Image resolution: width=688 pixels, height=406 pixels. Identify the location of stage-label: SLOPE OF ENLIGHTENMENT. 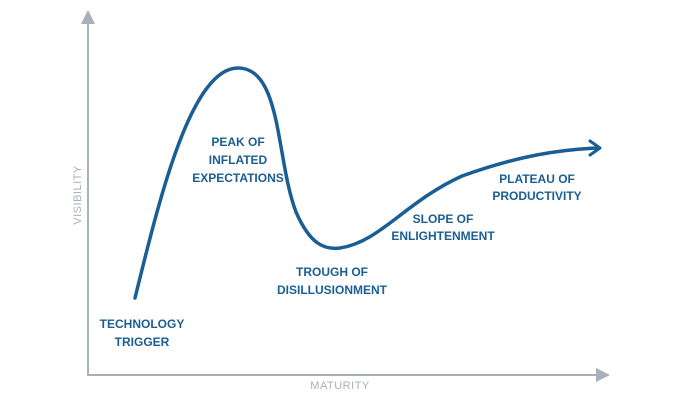
(443, 227).